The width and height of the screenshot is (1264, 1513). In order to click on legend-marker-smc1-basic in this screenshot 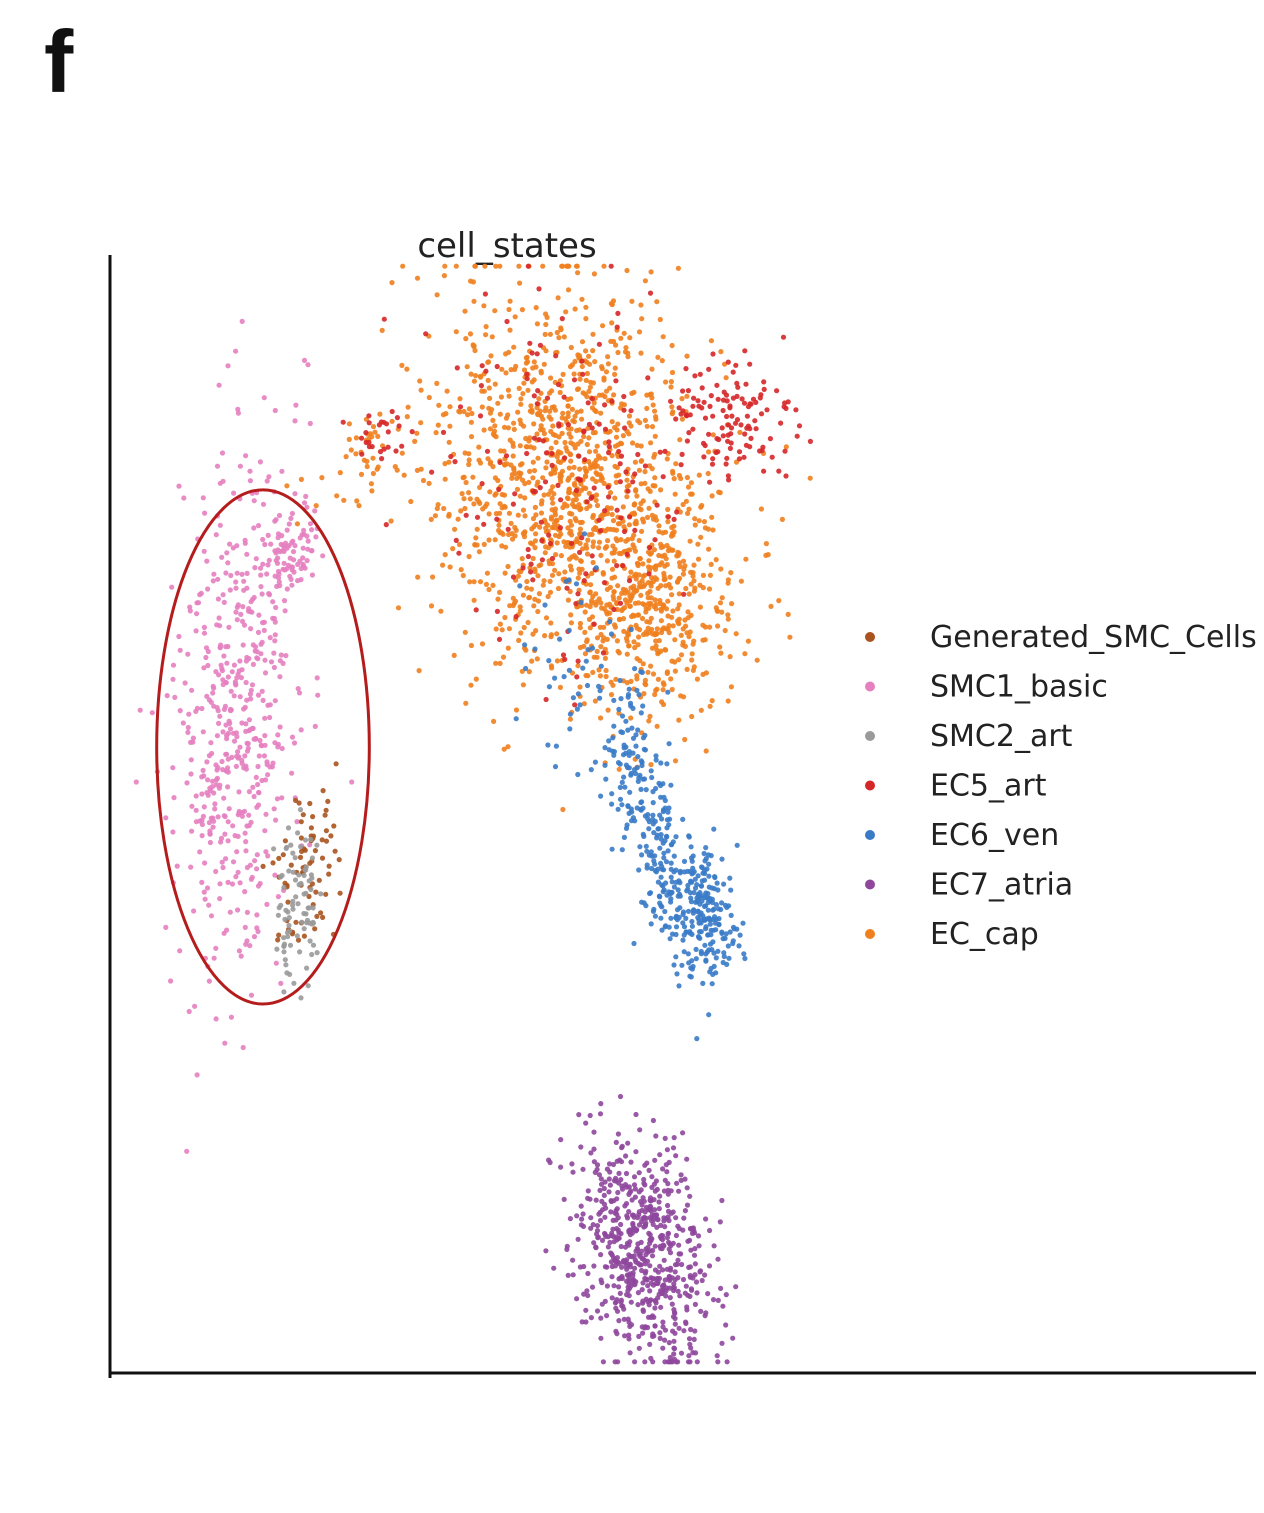, I will do `click(870, 686)`.